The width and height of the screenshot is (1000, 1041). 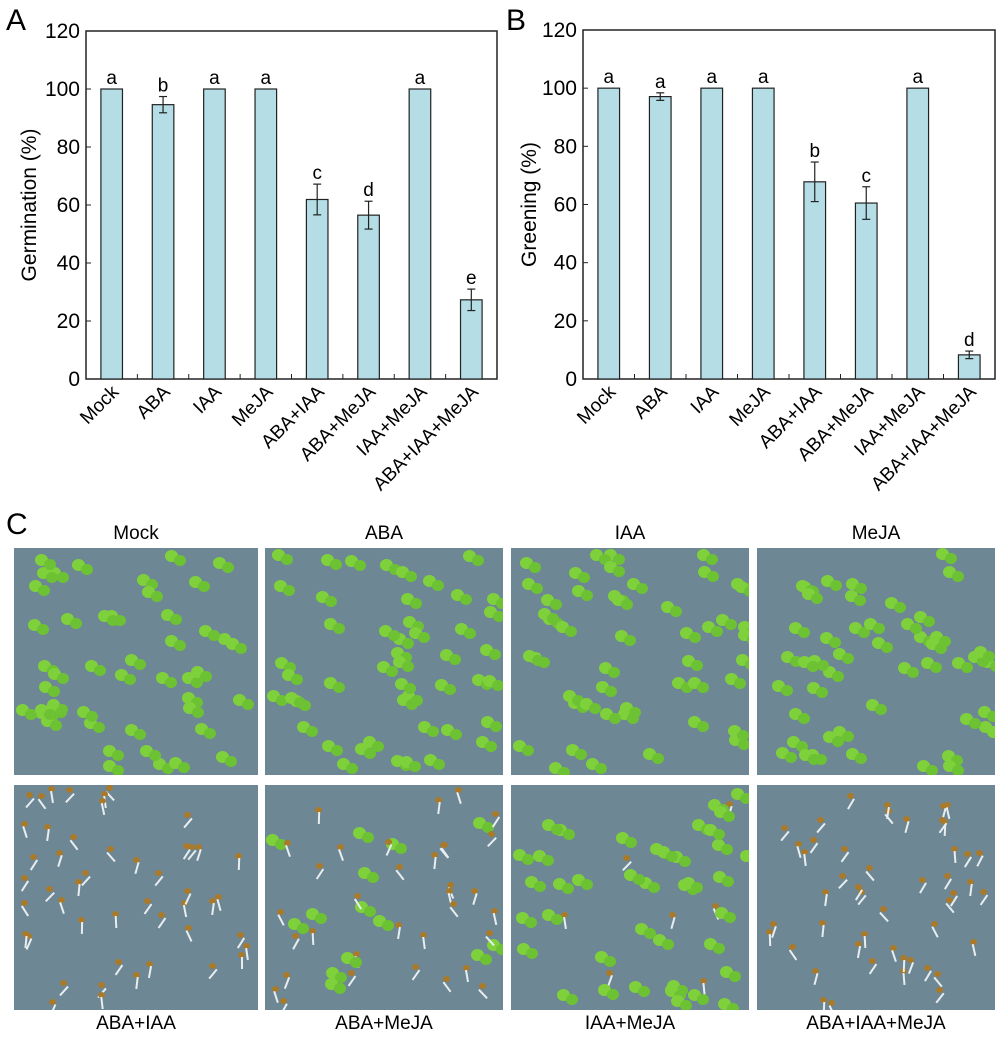 What do you see at coordinates (368, 190) in the screenshot?
I see `significance-letter: d` at bounding box center [368, 190].